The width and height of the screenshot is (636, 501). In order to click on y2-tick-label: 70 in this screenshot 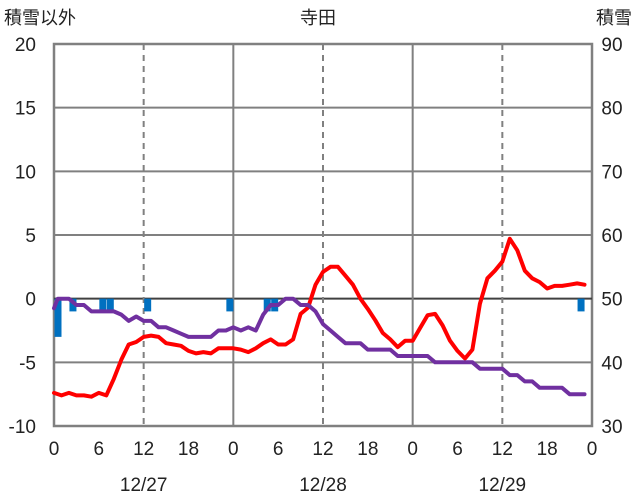, I will do `click(611, 172)`.